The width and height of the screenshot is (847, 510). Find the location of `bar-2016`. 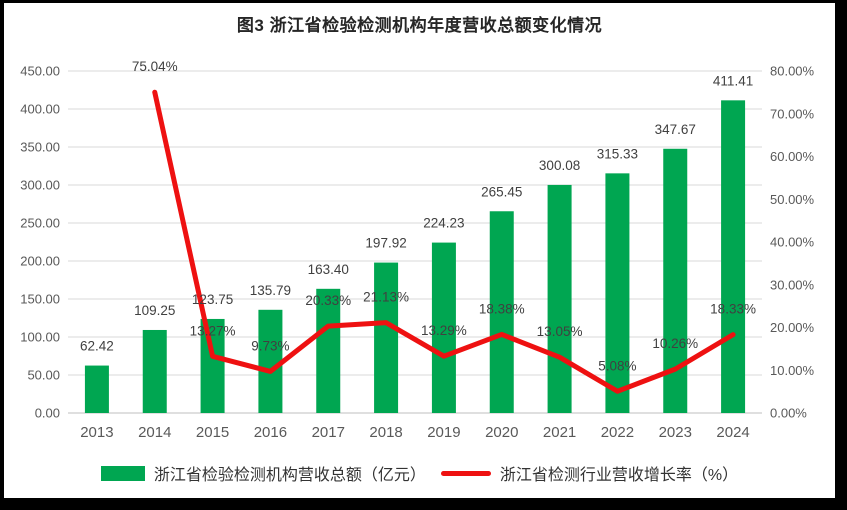

bar-2016 is located at coordinates (270, 361).